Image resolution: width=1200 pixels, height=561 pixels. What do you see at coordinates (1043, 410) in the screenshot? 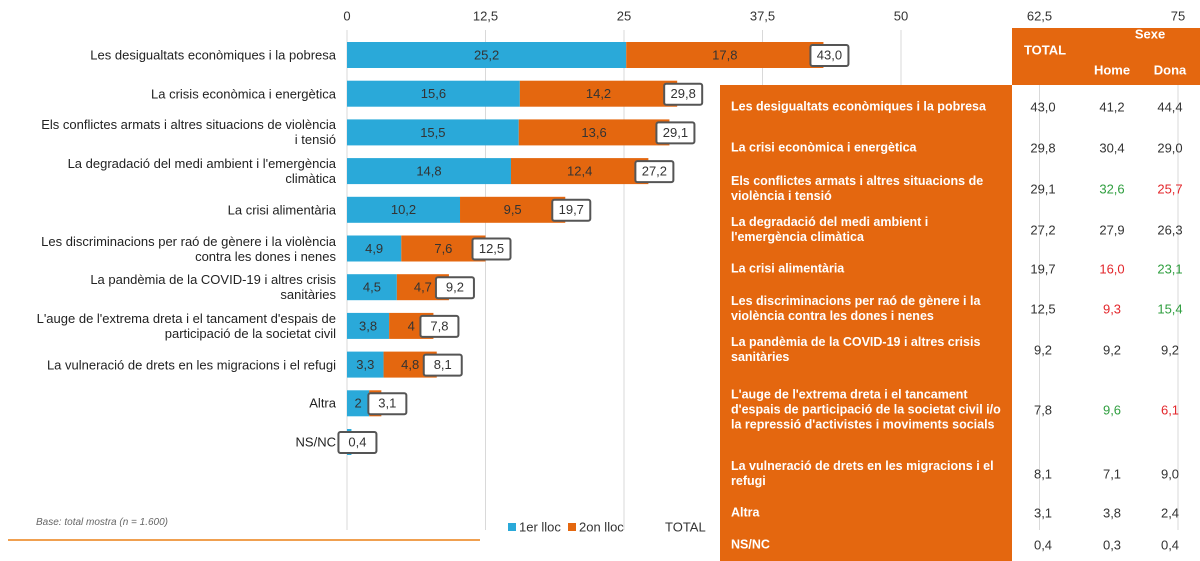
I see `cell-total: 7,8` at bounding box center [1043, 410].